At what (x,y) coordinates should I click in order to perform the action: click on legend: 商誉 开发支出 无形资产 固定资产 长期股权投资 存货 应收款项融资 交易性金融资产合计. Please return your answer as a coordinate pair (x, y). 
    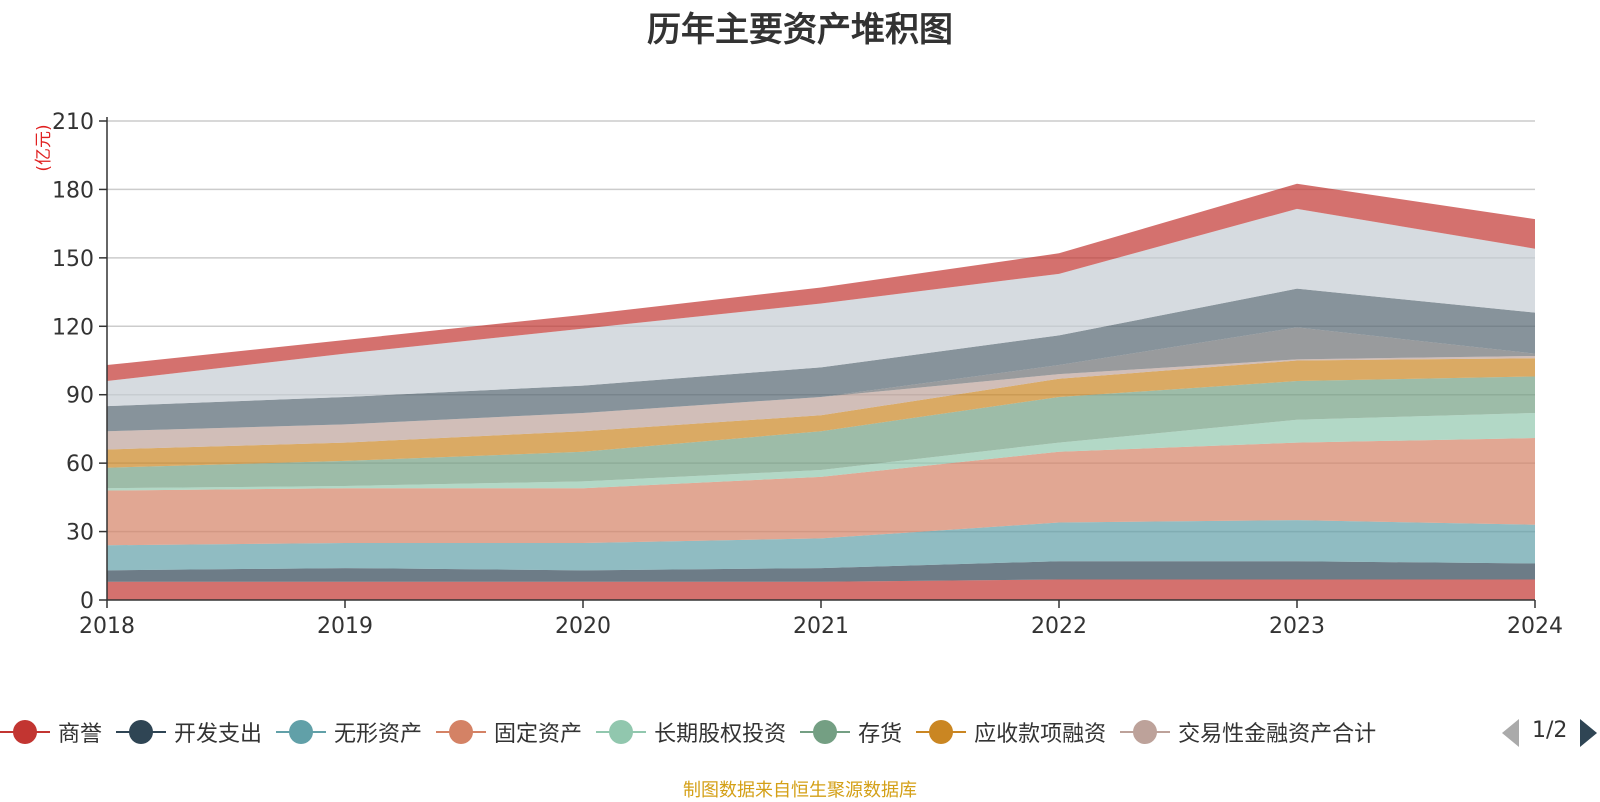
    Looking at the image, I should click on (752, 732).